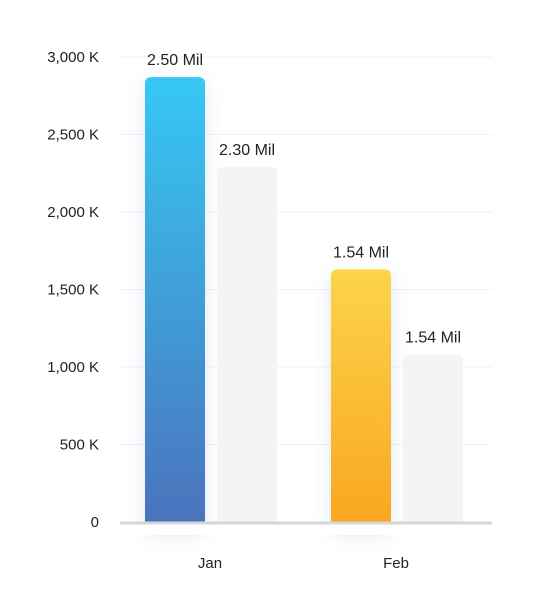 Image resolution: width=544 pixels, height=608 pixels. I want to click on y-tick-label: 2,500 K, so click(73, 135).